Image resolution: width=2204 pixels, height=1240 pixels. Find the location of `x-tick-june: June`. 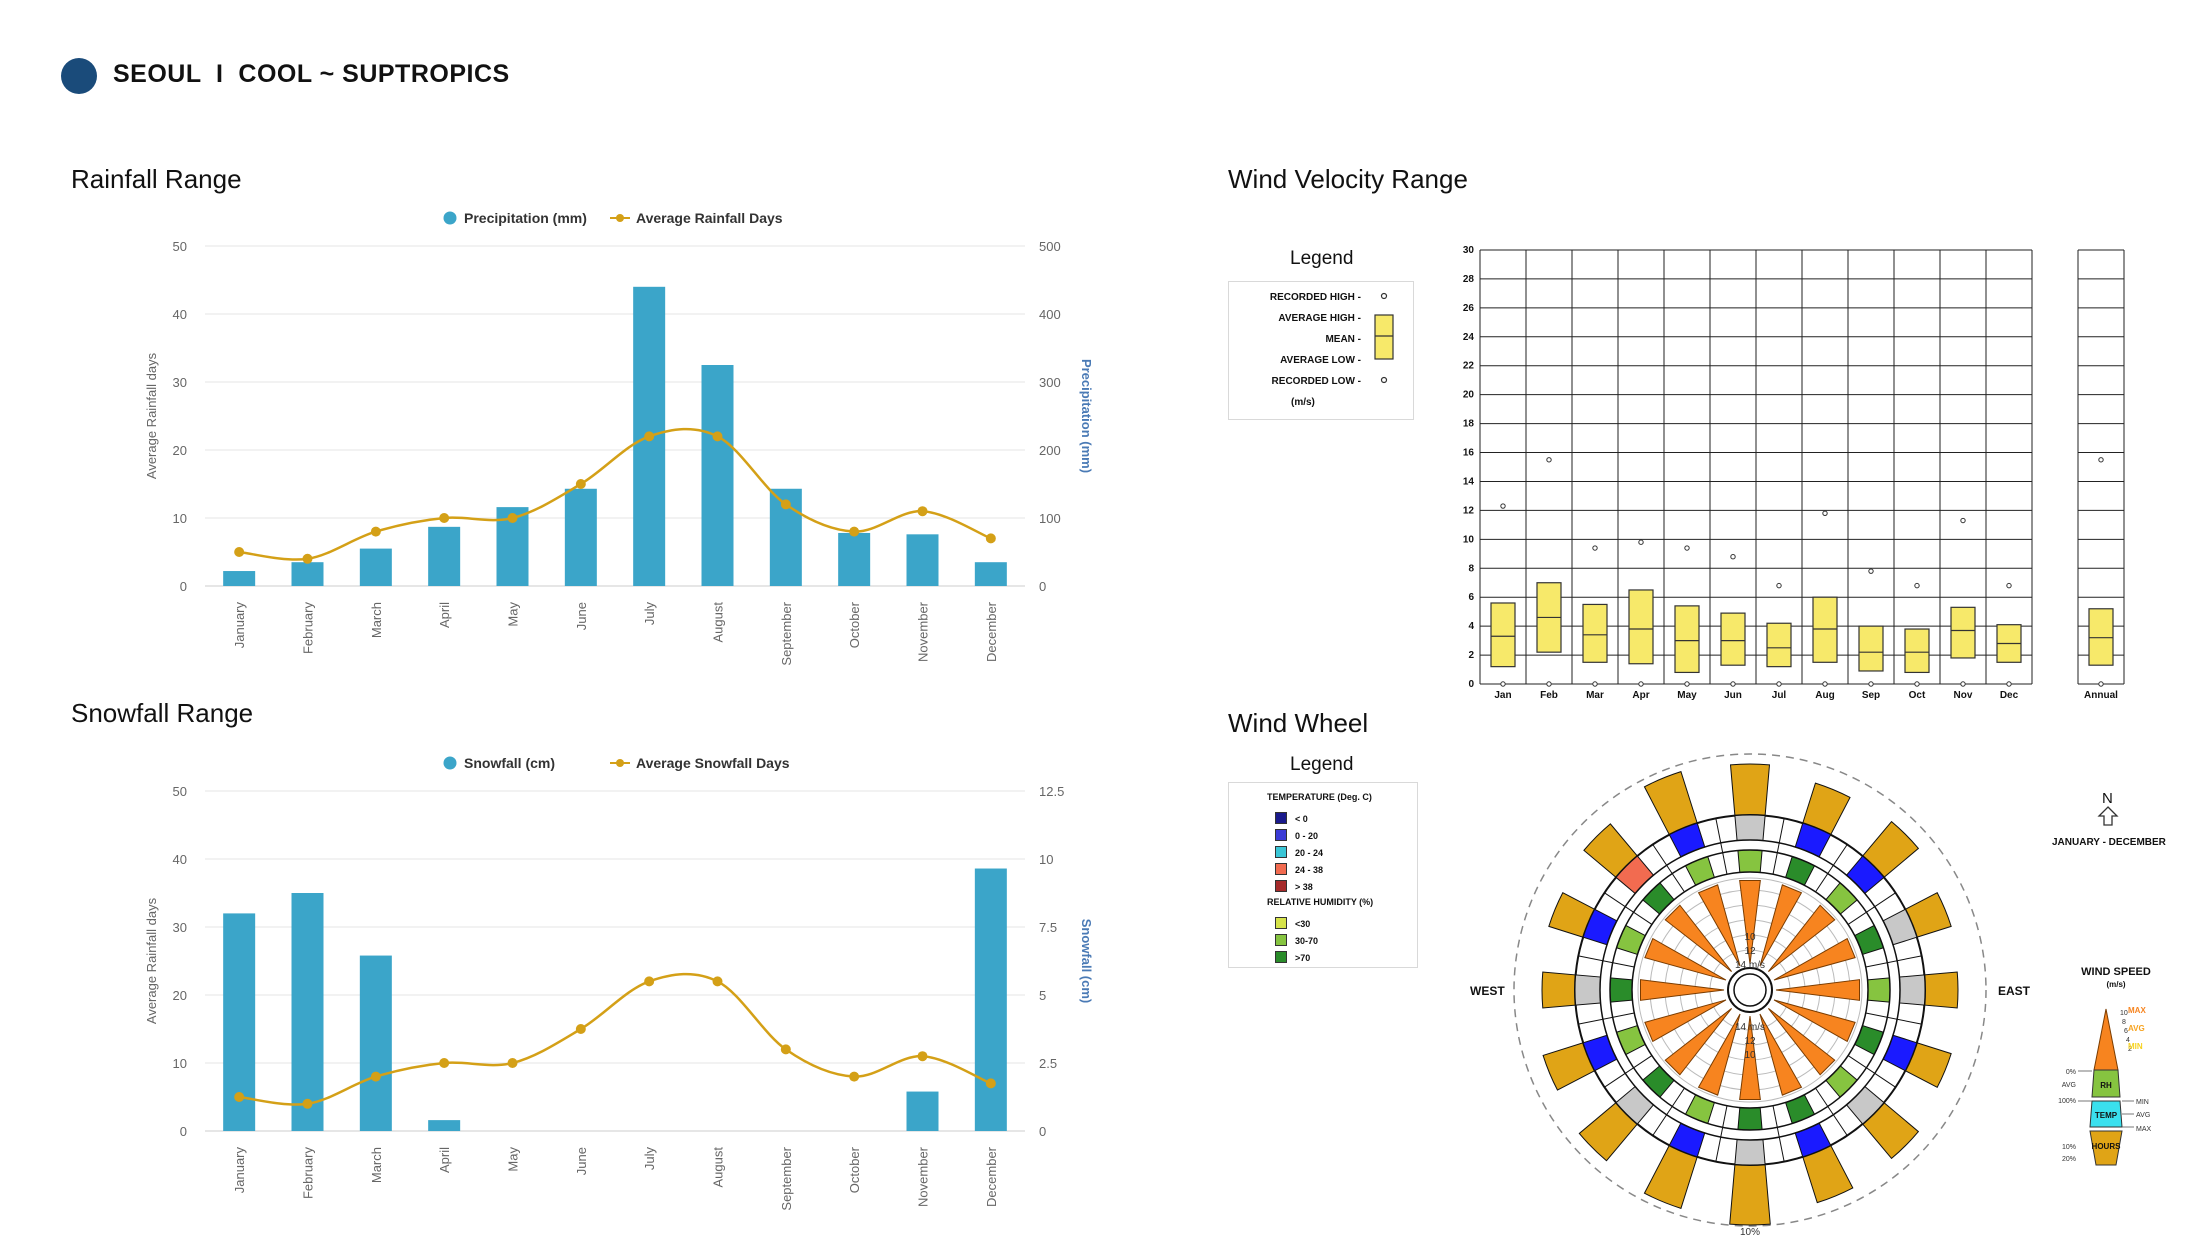

x-tick-june: June is located at coordinates (581, 1161).